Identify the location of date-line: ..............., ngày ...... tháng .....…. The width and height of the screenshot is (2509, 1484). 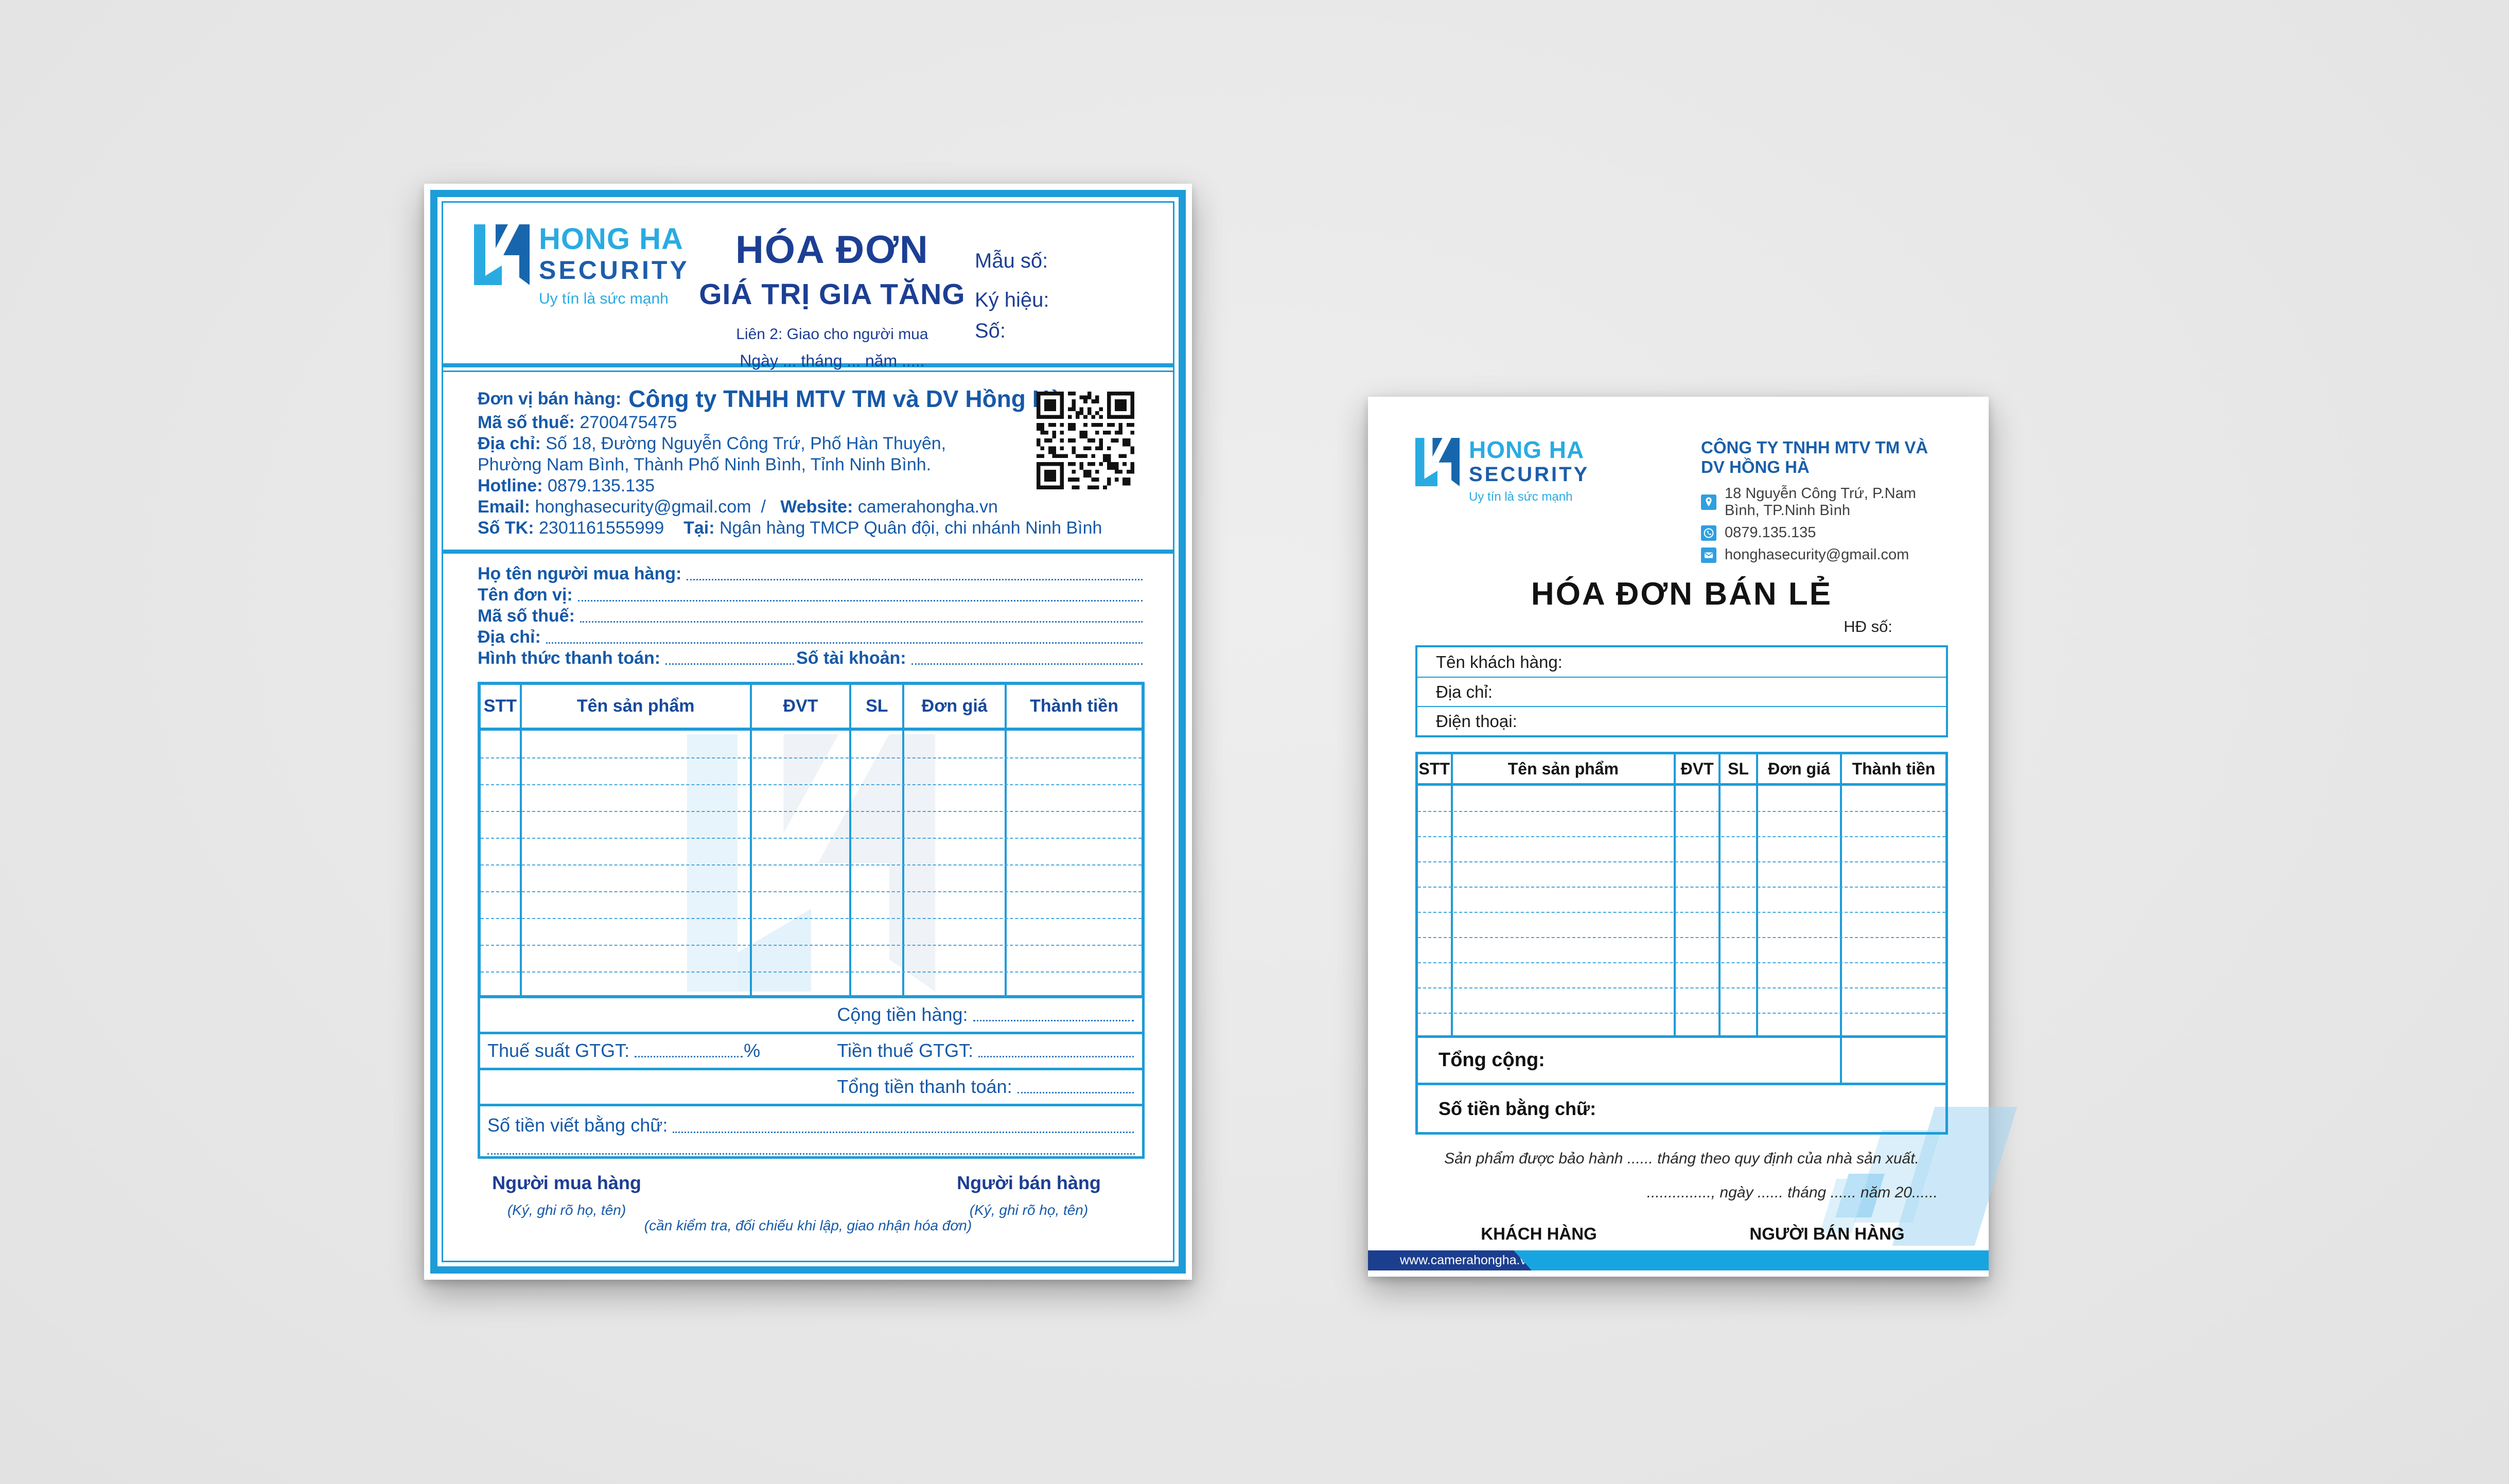
(1792, 1192).